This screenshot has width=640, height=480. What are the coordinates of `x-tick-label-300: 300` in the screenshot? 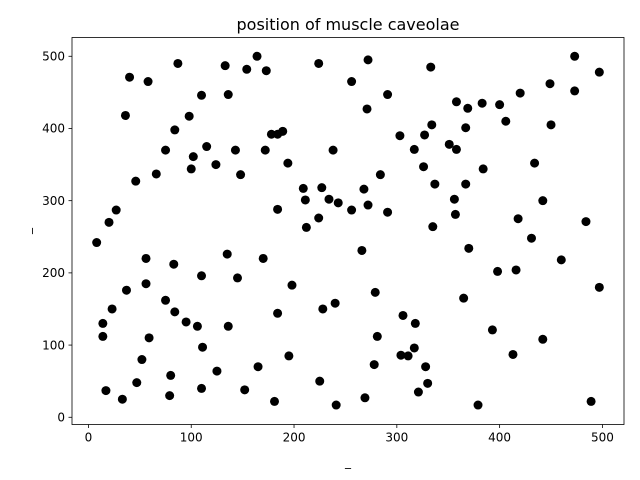 It's located at (396, 438).